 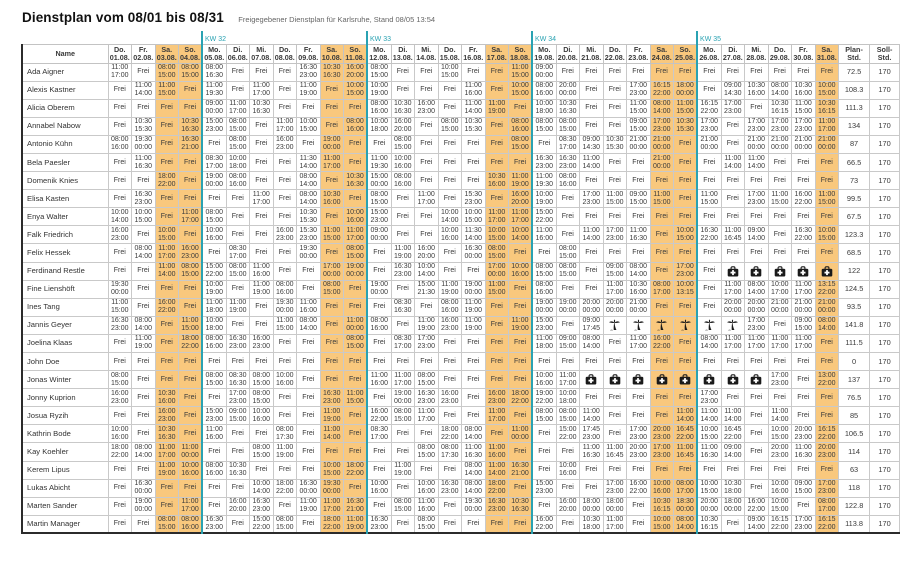 I want to click on shift-cell: 16:00 20:00, so click(x=238, y=506).